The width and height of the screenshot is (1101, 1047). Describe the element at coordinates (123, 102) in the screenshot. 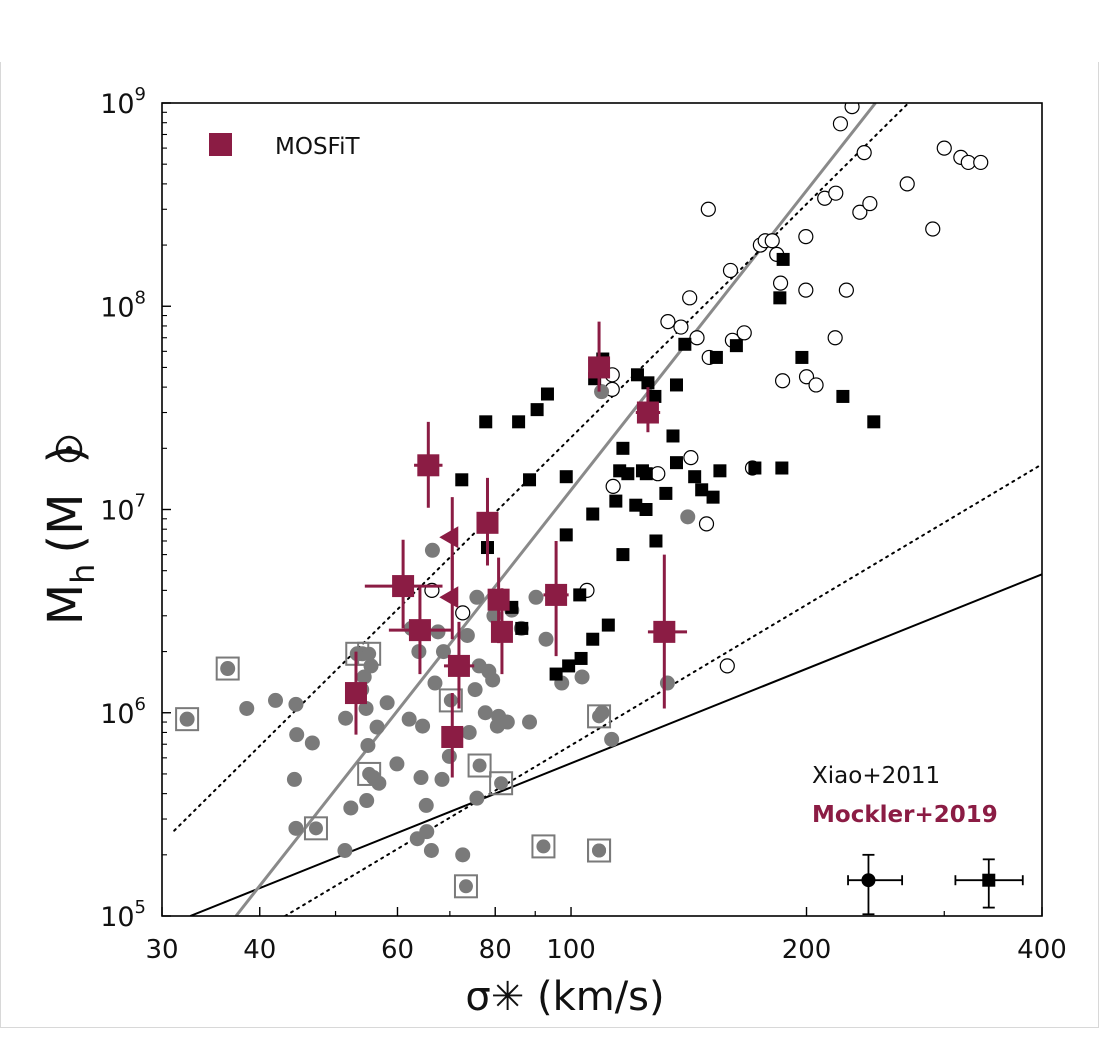

I see `y-tick-label: 10⁹` at that location.